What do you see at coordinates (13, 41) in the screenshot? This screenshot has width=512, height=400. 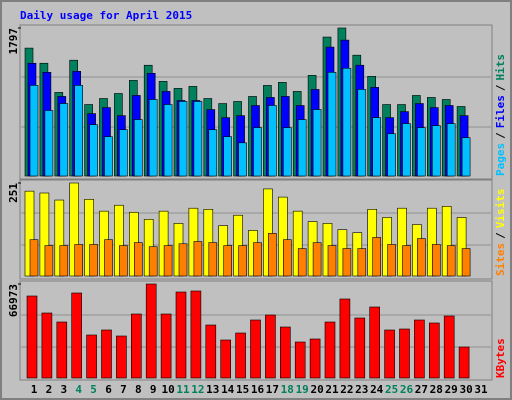 I see `y-tick-label: 1797` at bounding box center [13, 41].